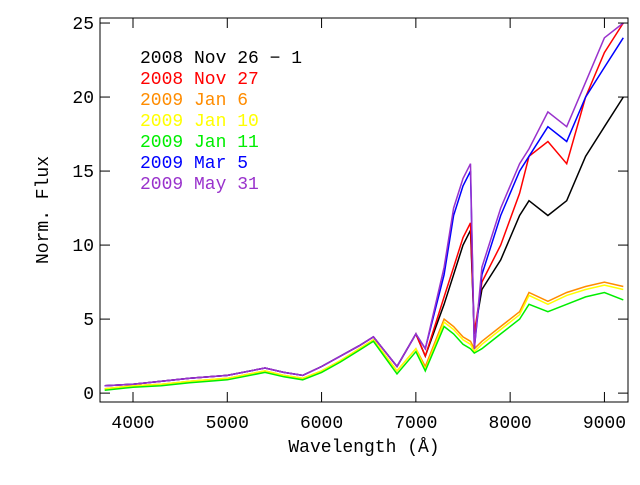  I want to click on y-tick-label: 0, so click(88, 395).